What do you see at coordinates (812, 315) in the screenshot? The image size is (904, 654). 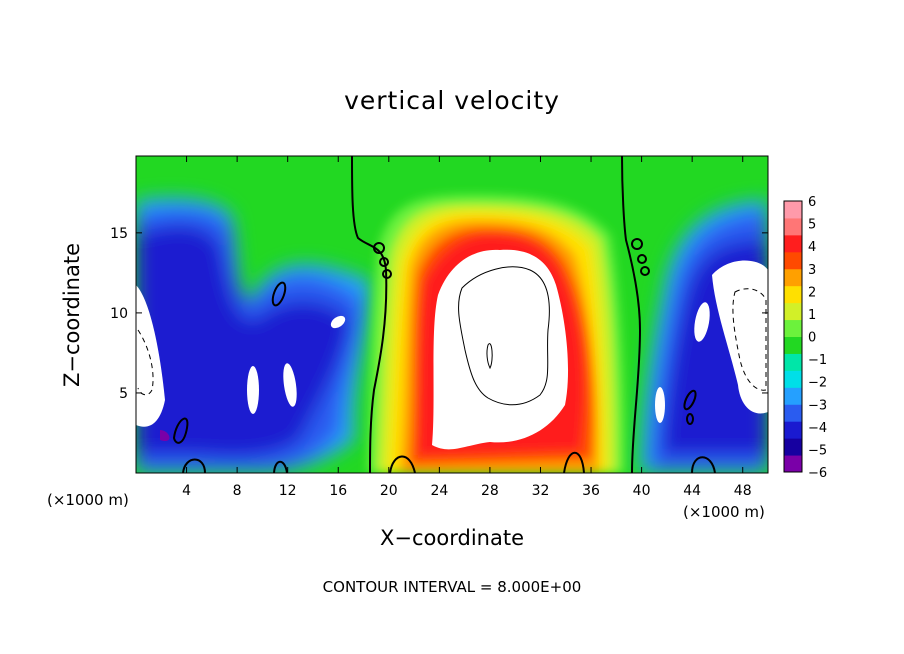 I see `colorbar-tick-label: 1` at bounding box center [812, 315].